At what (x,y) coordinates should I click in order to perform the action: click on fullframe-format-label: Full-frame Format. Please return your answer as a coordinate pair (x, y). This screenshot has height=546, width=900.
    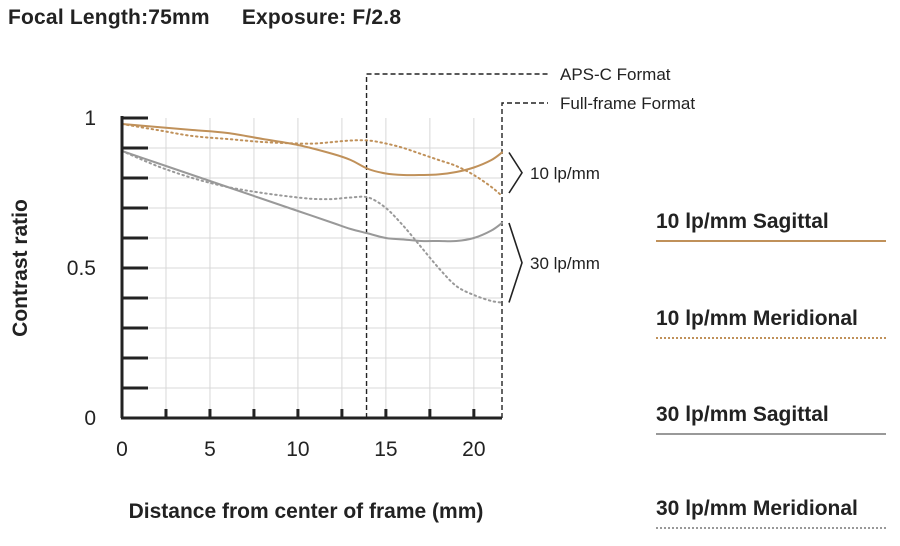
    Looking at the image, I should click on (627, 103).